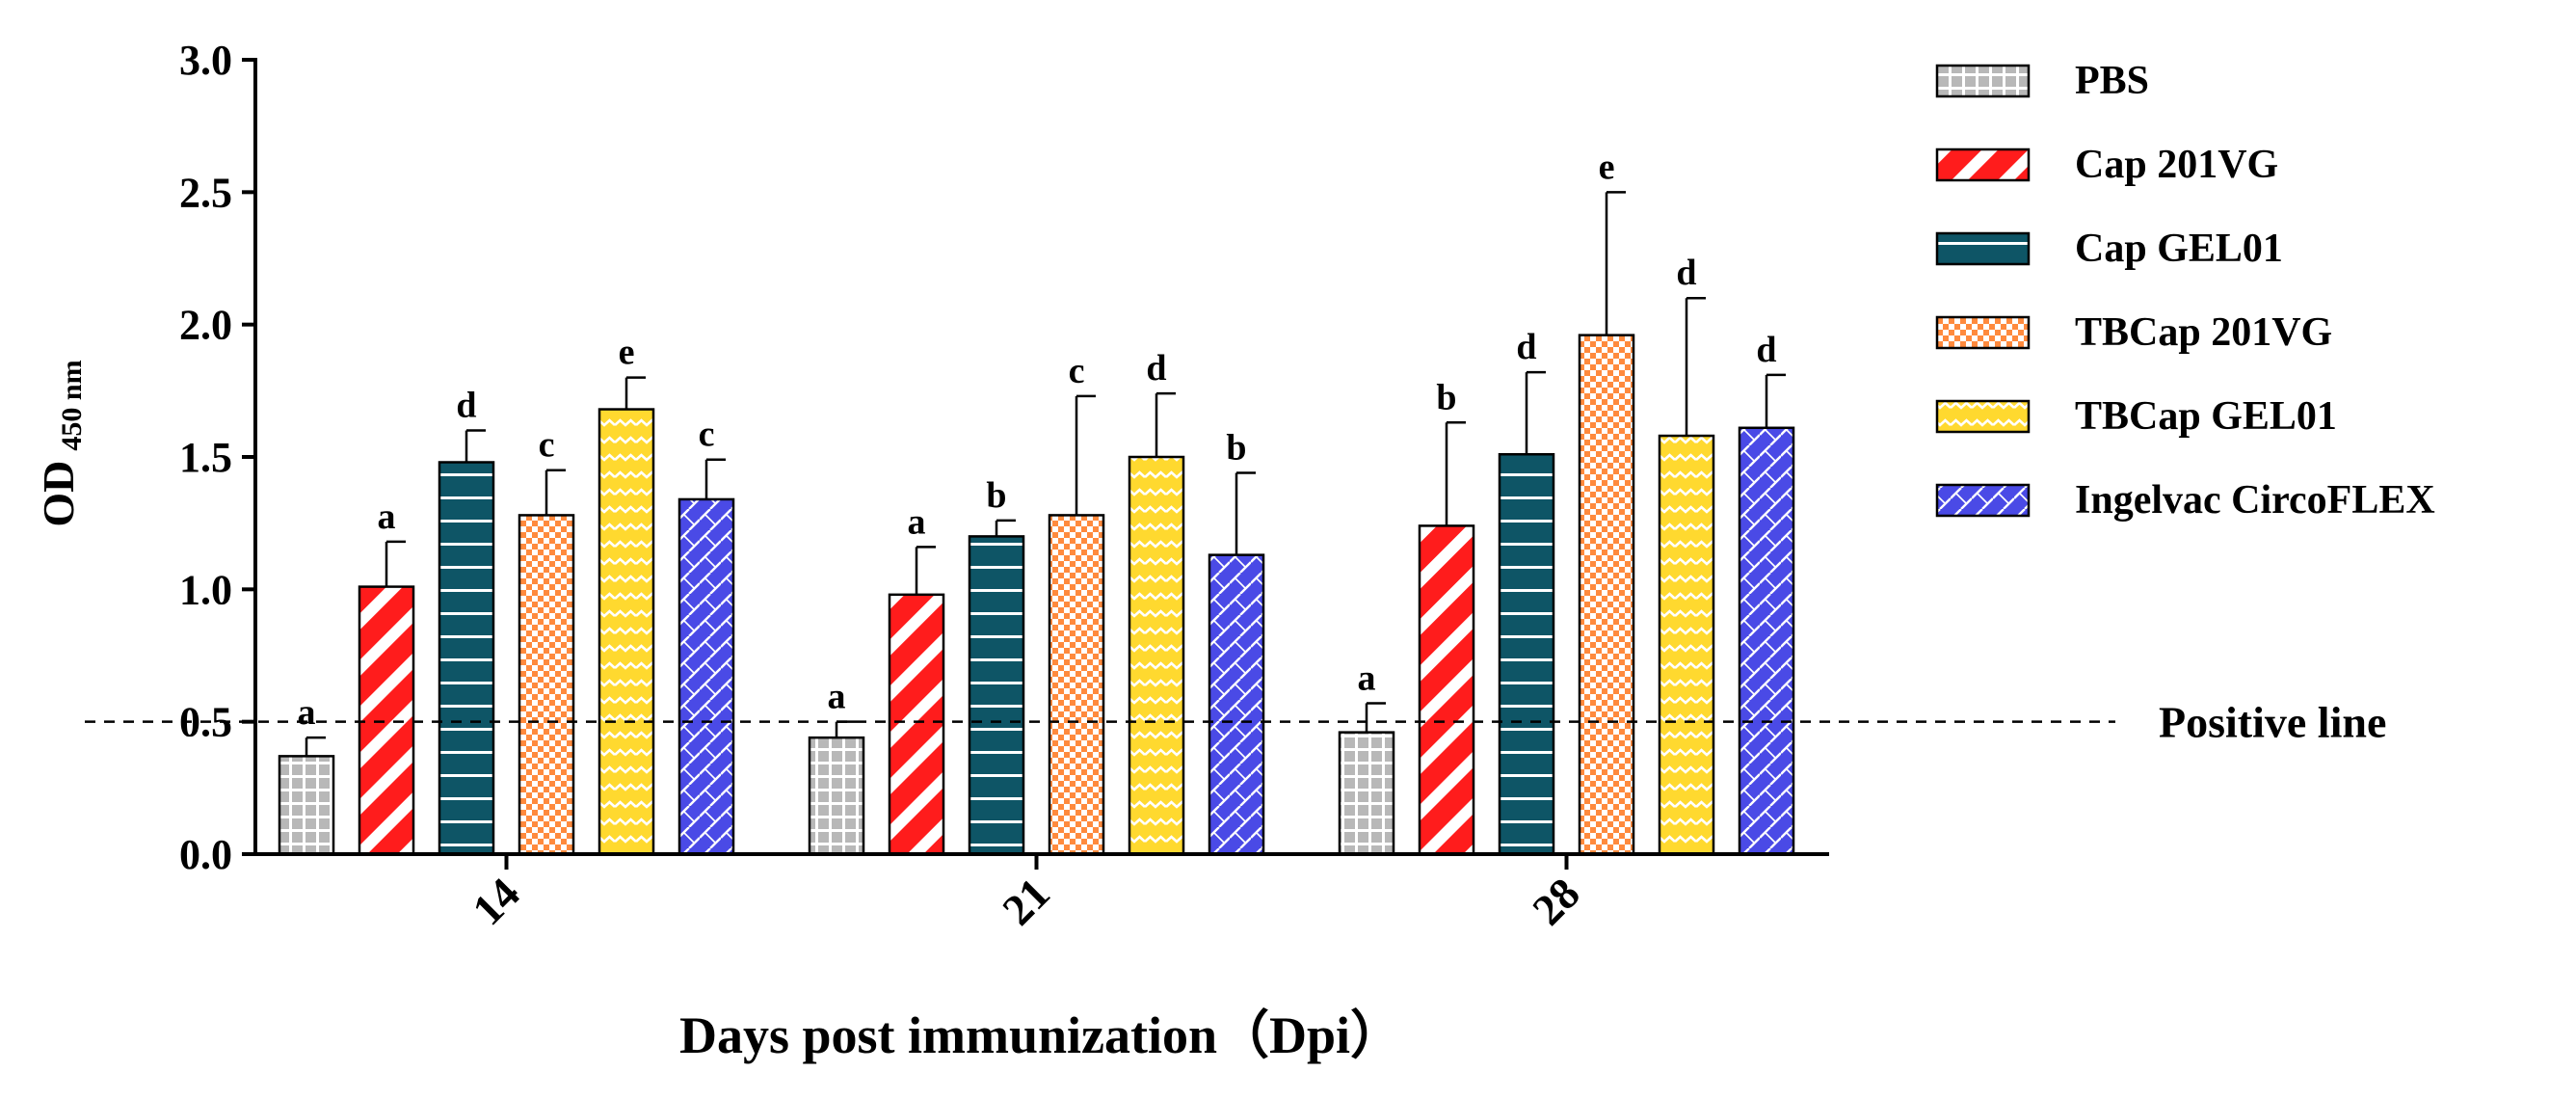 This screenshot has height=1099, width=2576. What do you see at coordinates (1236, 447) in the screenshot?
I see `significance-letter-6-21: b` at bounding box center [1236, 447].